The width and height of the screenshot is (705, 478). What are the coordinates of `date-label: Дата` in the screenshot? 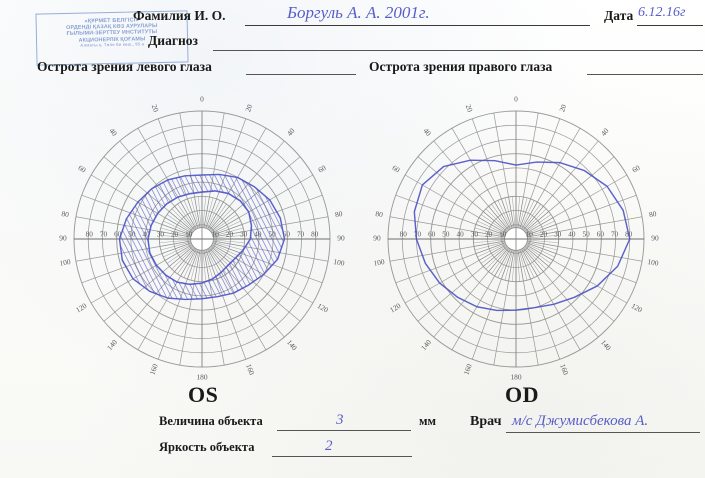 It's located at (619, 15).